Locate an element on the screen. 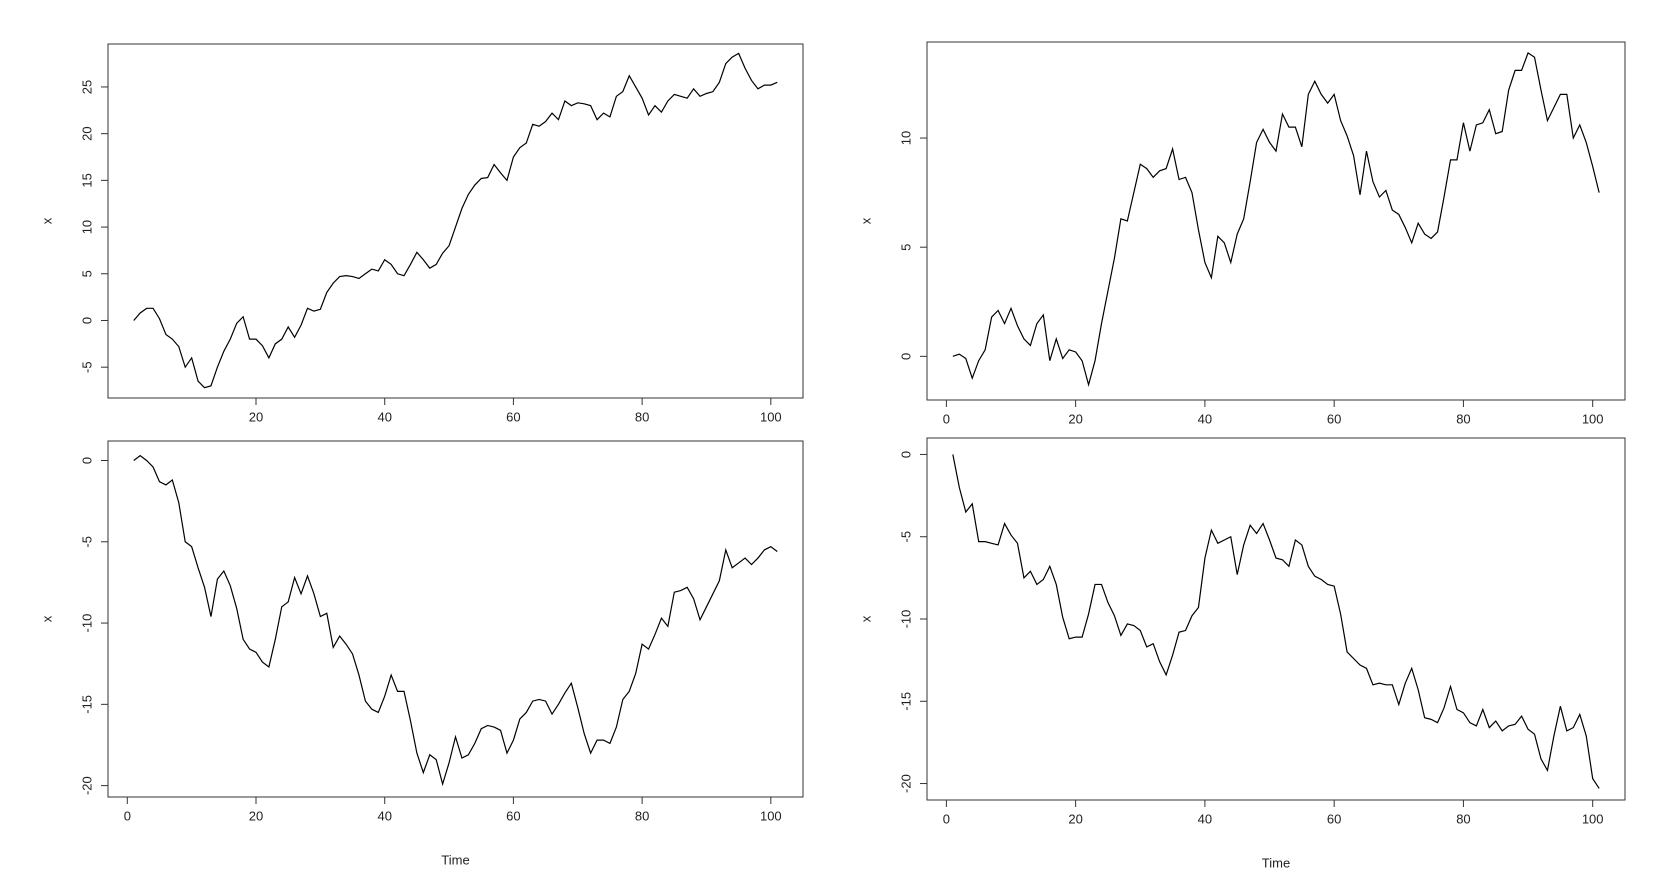 This screenshot has width=1653, height=884. y-tick-label: 25 is located at coordinates (86, 87).